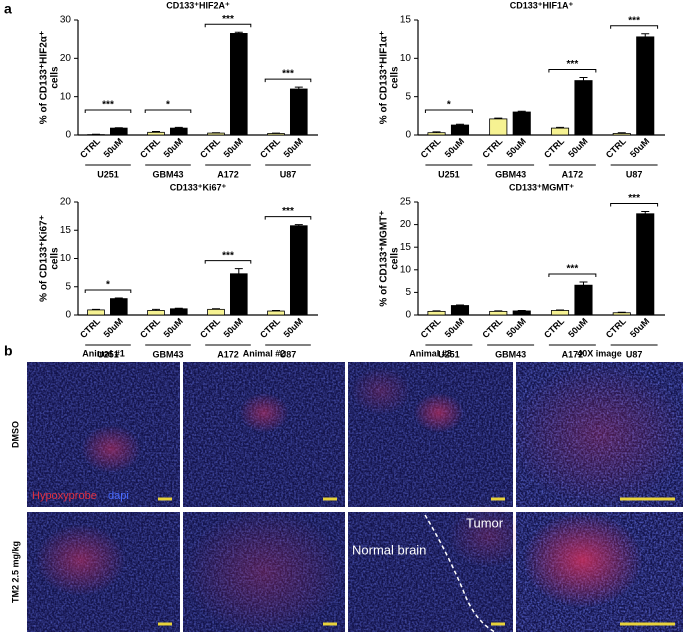  What do you see at coordinates (118, 496) in the screenshot?
I see `legend-dapi: dapi` at bounding box center [118, 496].